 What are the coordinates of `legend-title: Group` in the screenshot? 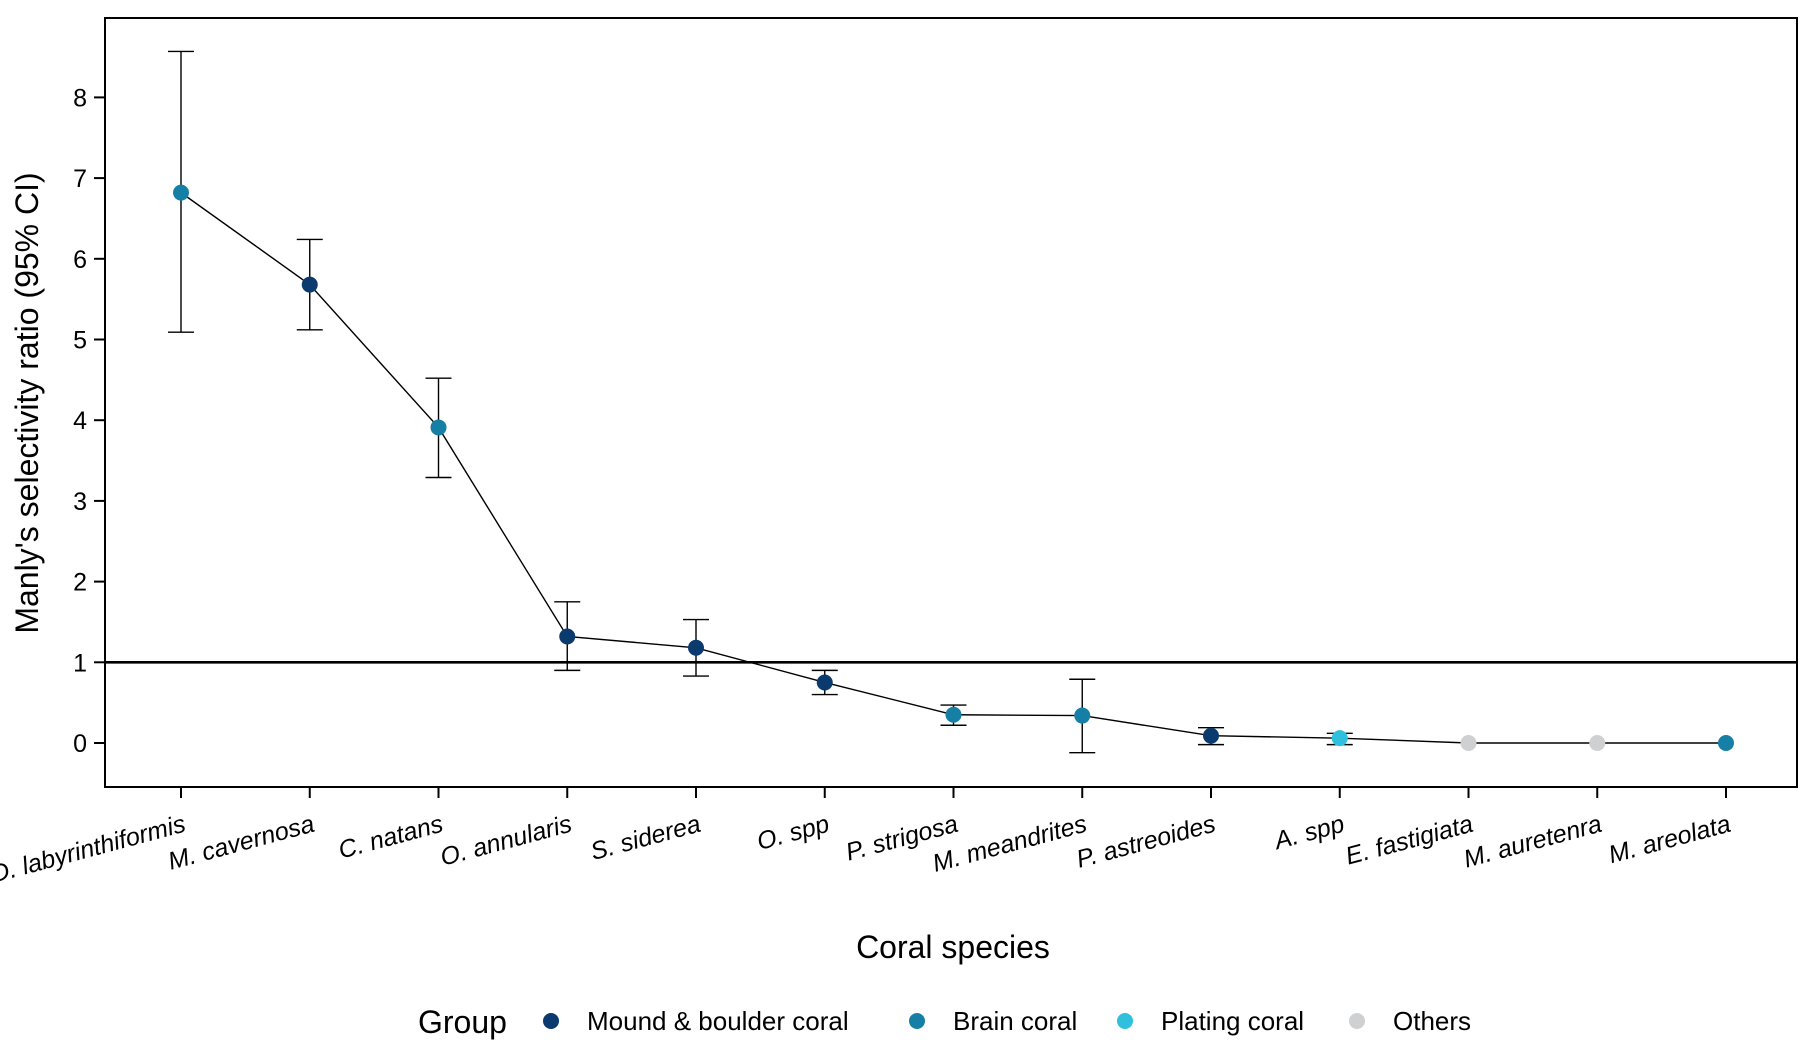 It's located at (462, 1022).